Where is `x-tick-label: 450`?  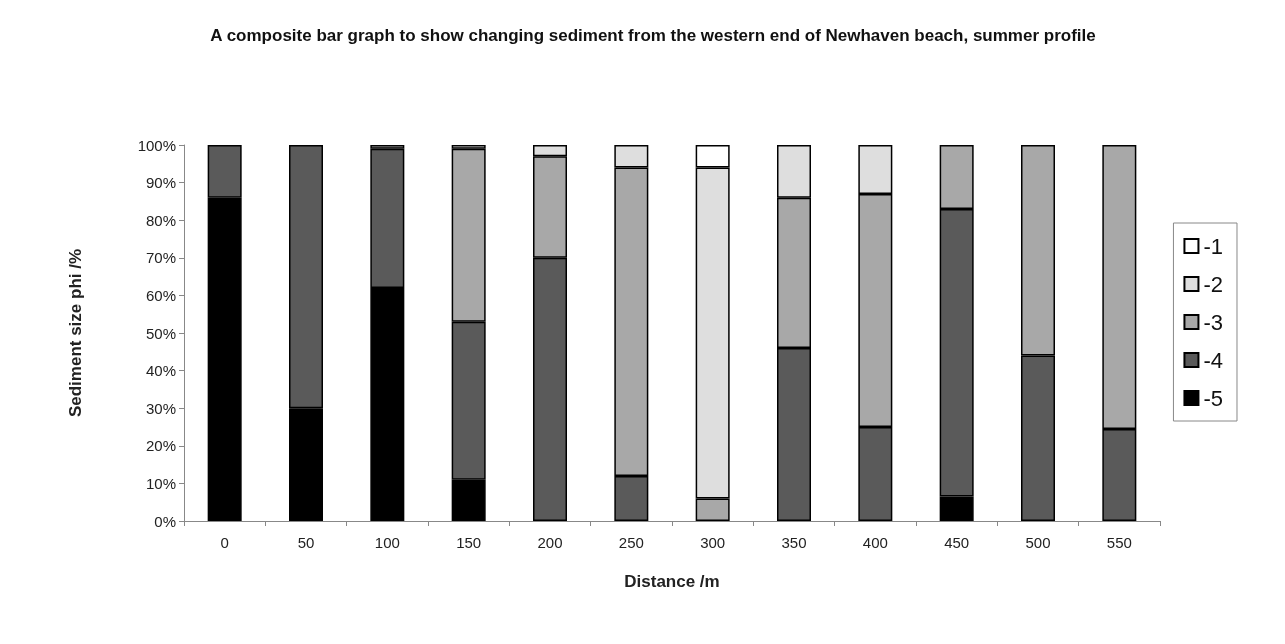
x-tick-label: 450 is located at coordinates (957, 542).